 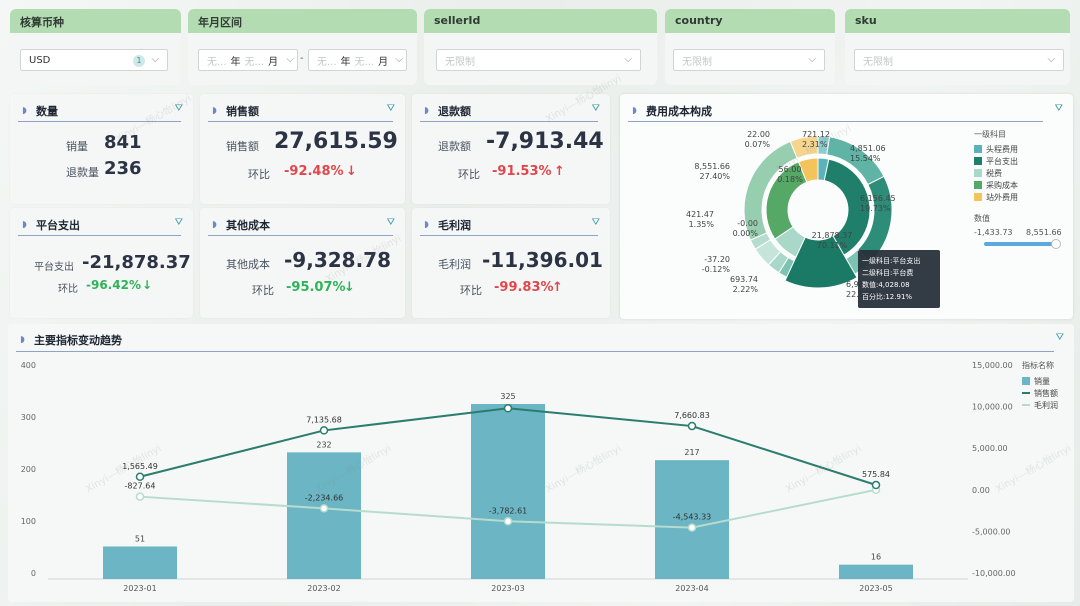 What do you see at coordinates (1002, 185) in the screenshot?
I see `legend-label: 采购成本` at bounding box center [1002, 185].